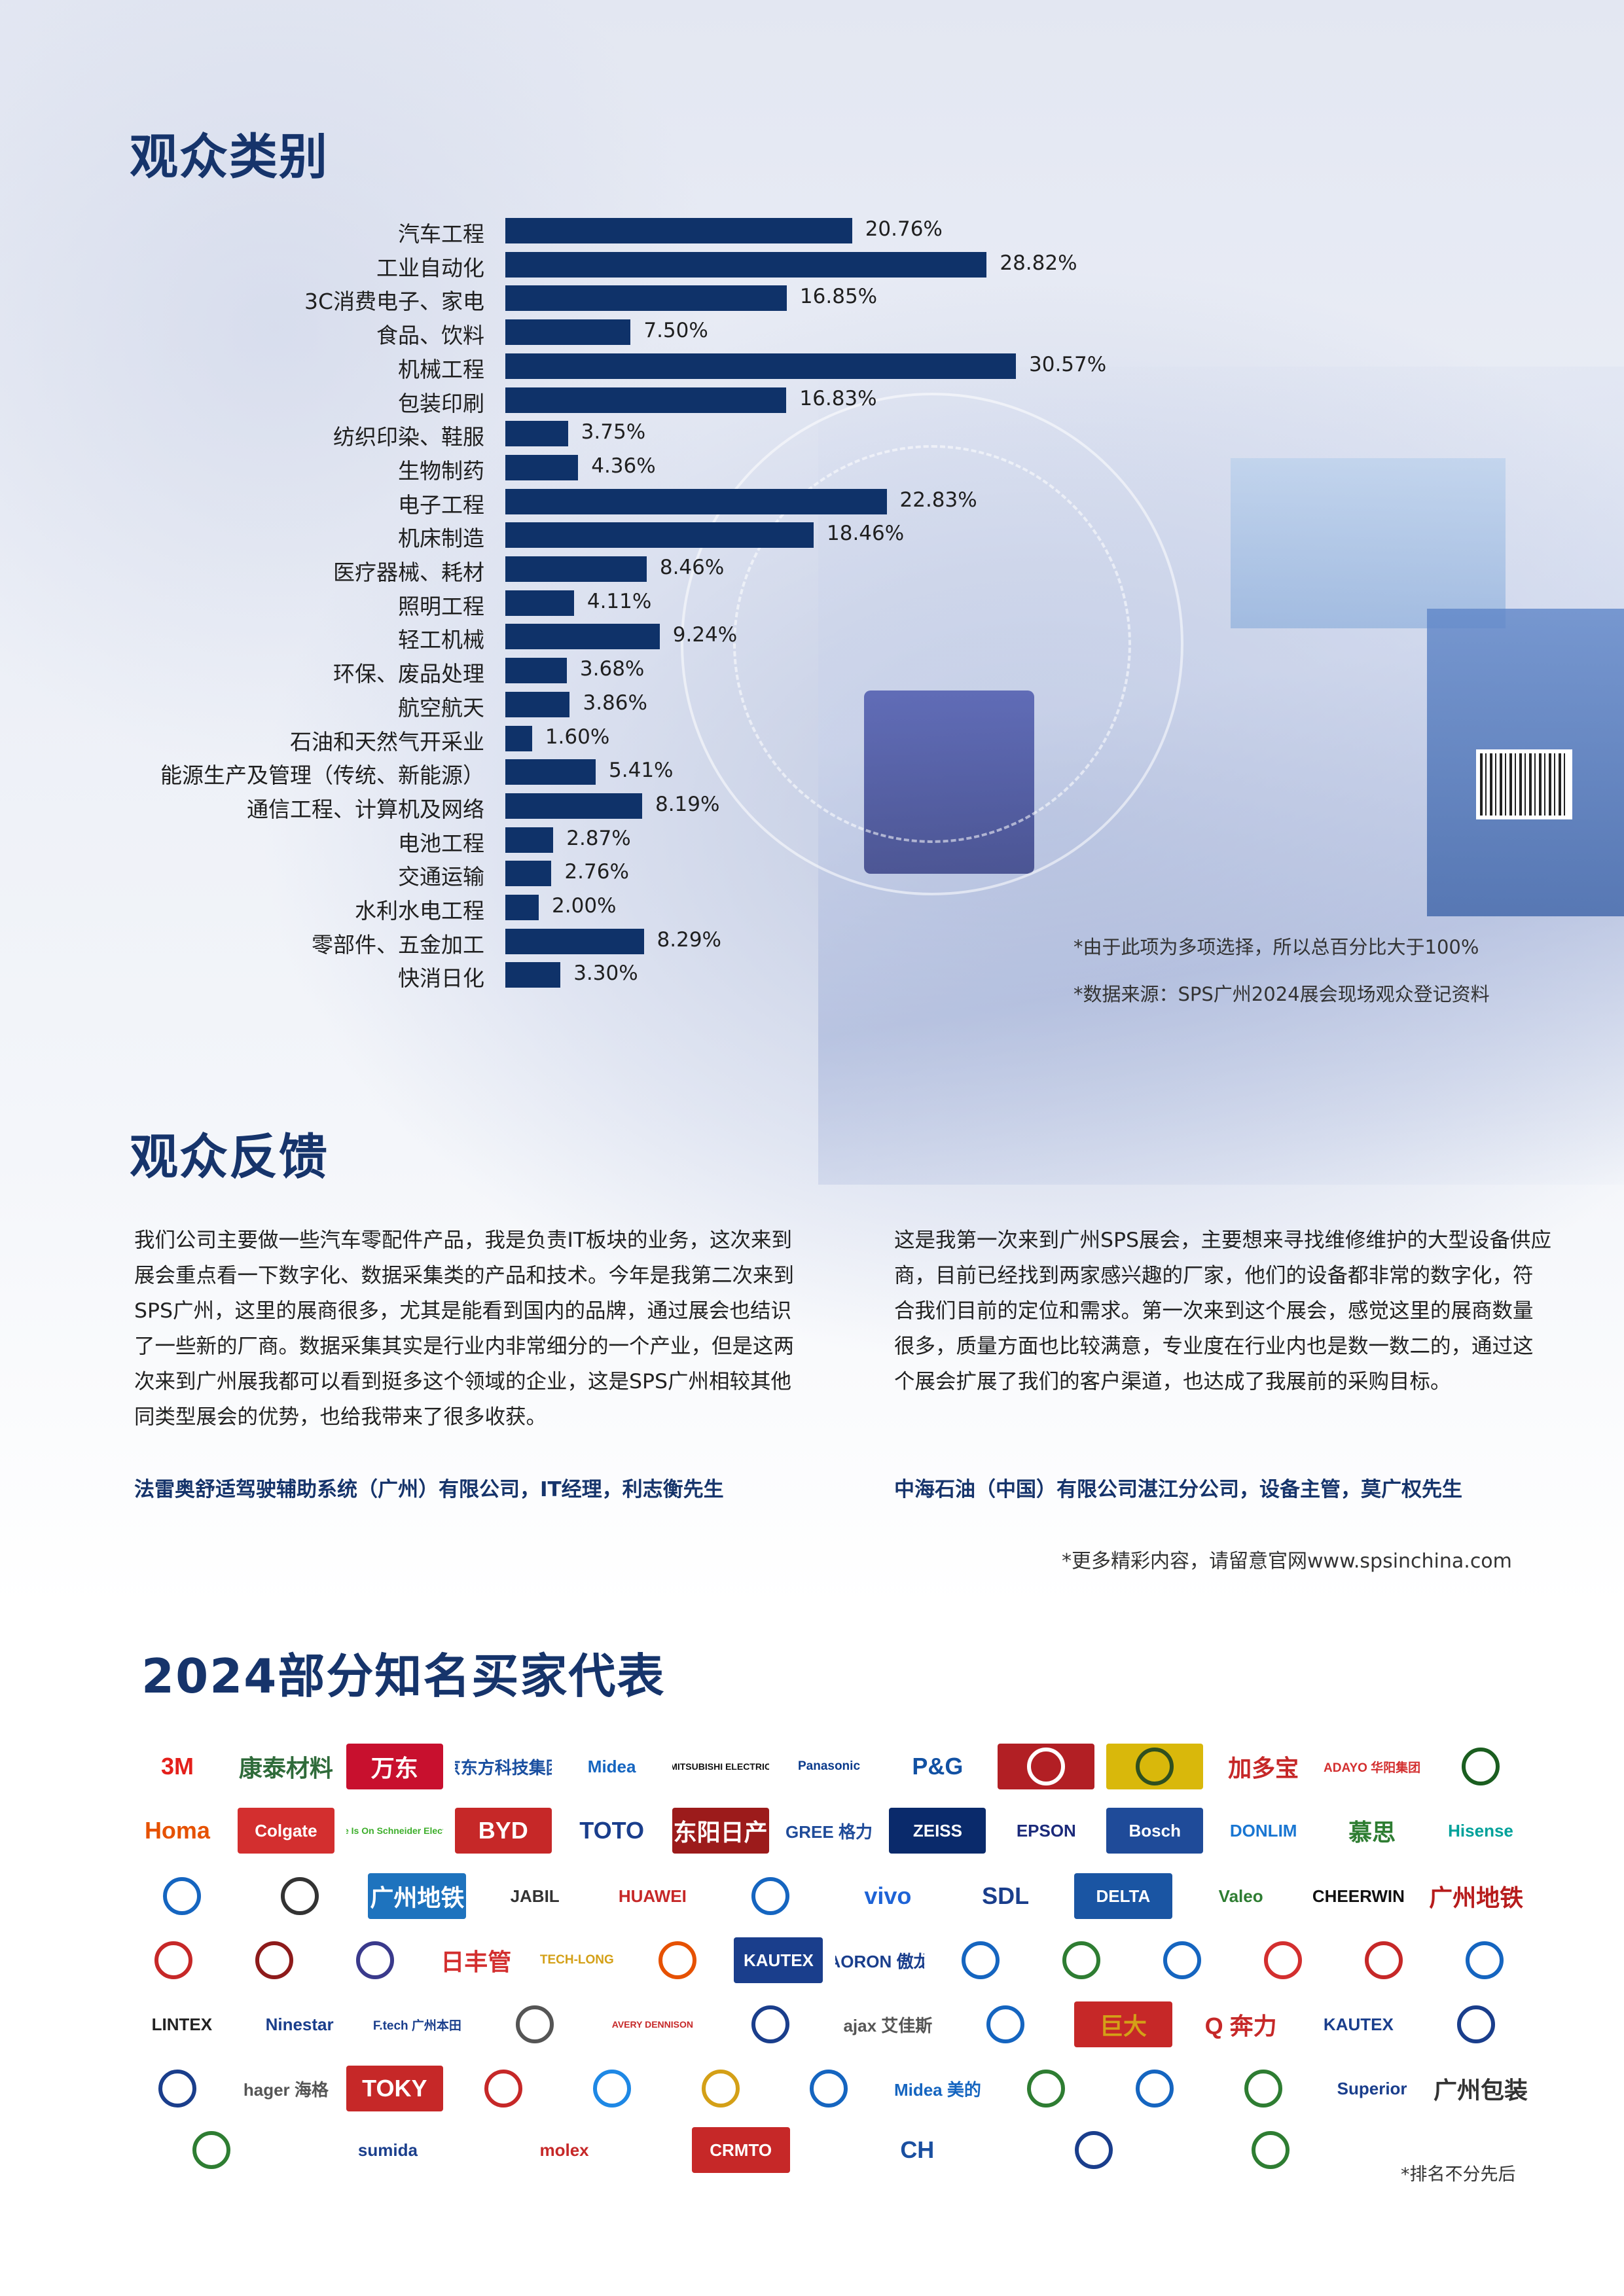 Image resolution: width=1624 pixels, height=2296 pixels. What do you see at coordinates (596, 872) in the screenshot?
I see `bar-value-label: 2.76%` at bounding box center [596, 872].